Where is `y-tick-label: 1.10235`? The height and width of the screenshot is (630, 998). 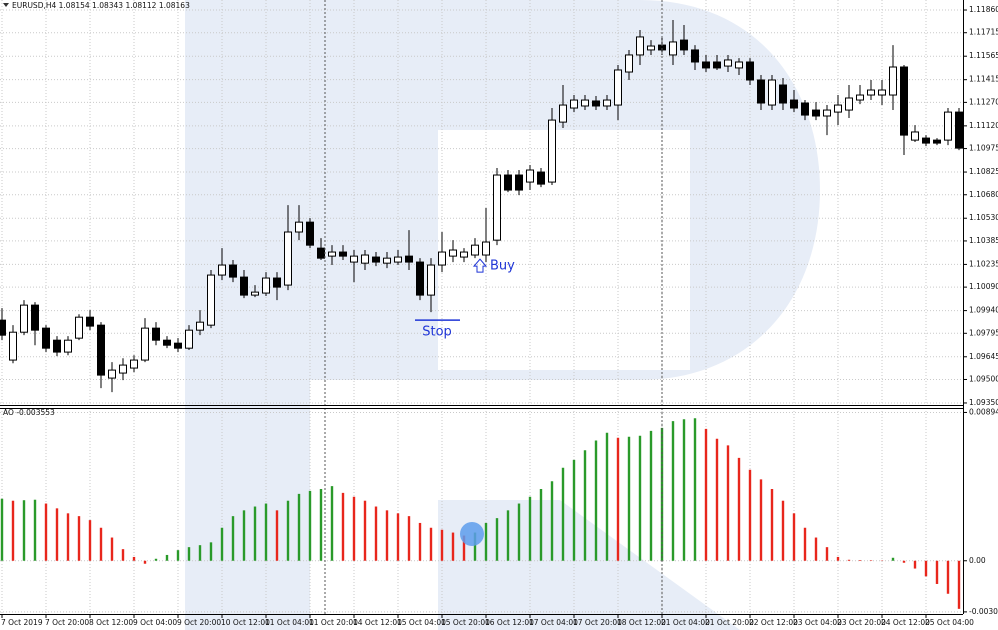
y-tick-label: 1.10235 is located at coordinates (983, 263).